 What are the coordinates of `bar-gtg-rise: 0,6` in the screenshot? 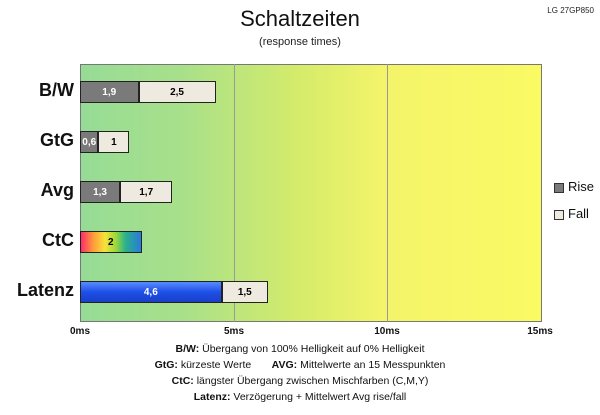 It's located at (89, 142).